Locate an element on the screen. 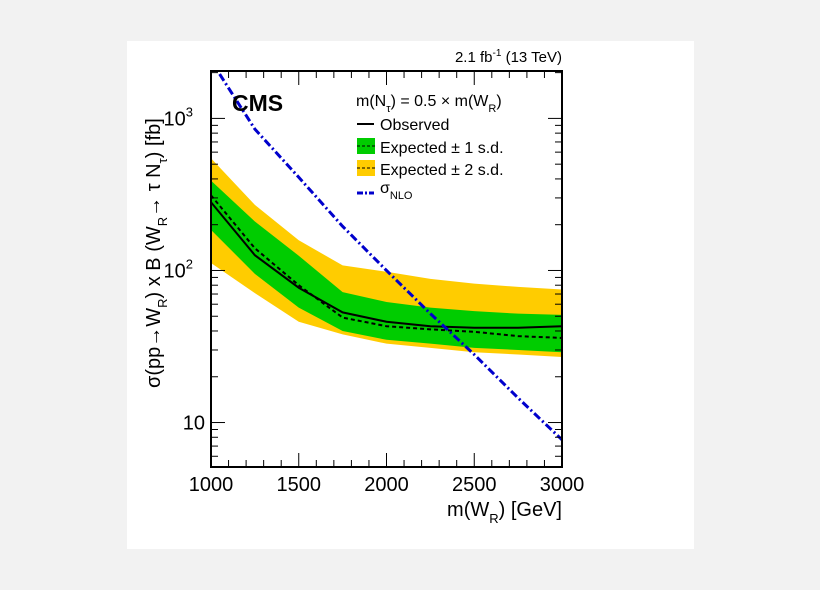 The image size is (820, 590). legend-observed-label: Observed is located at coordinates (414, 125).